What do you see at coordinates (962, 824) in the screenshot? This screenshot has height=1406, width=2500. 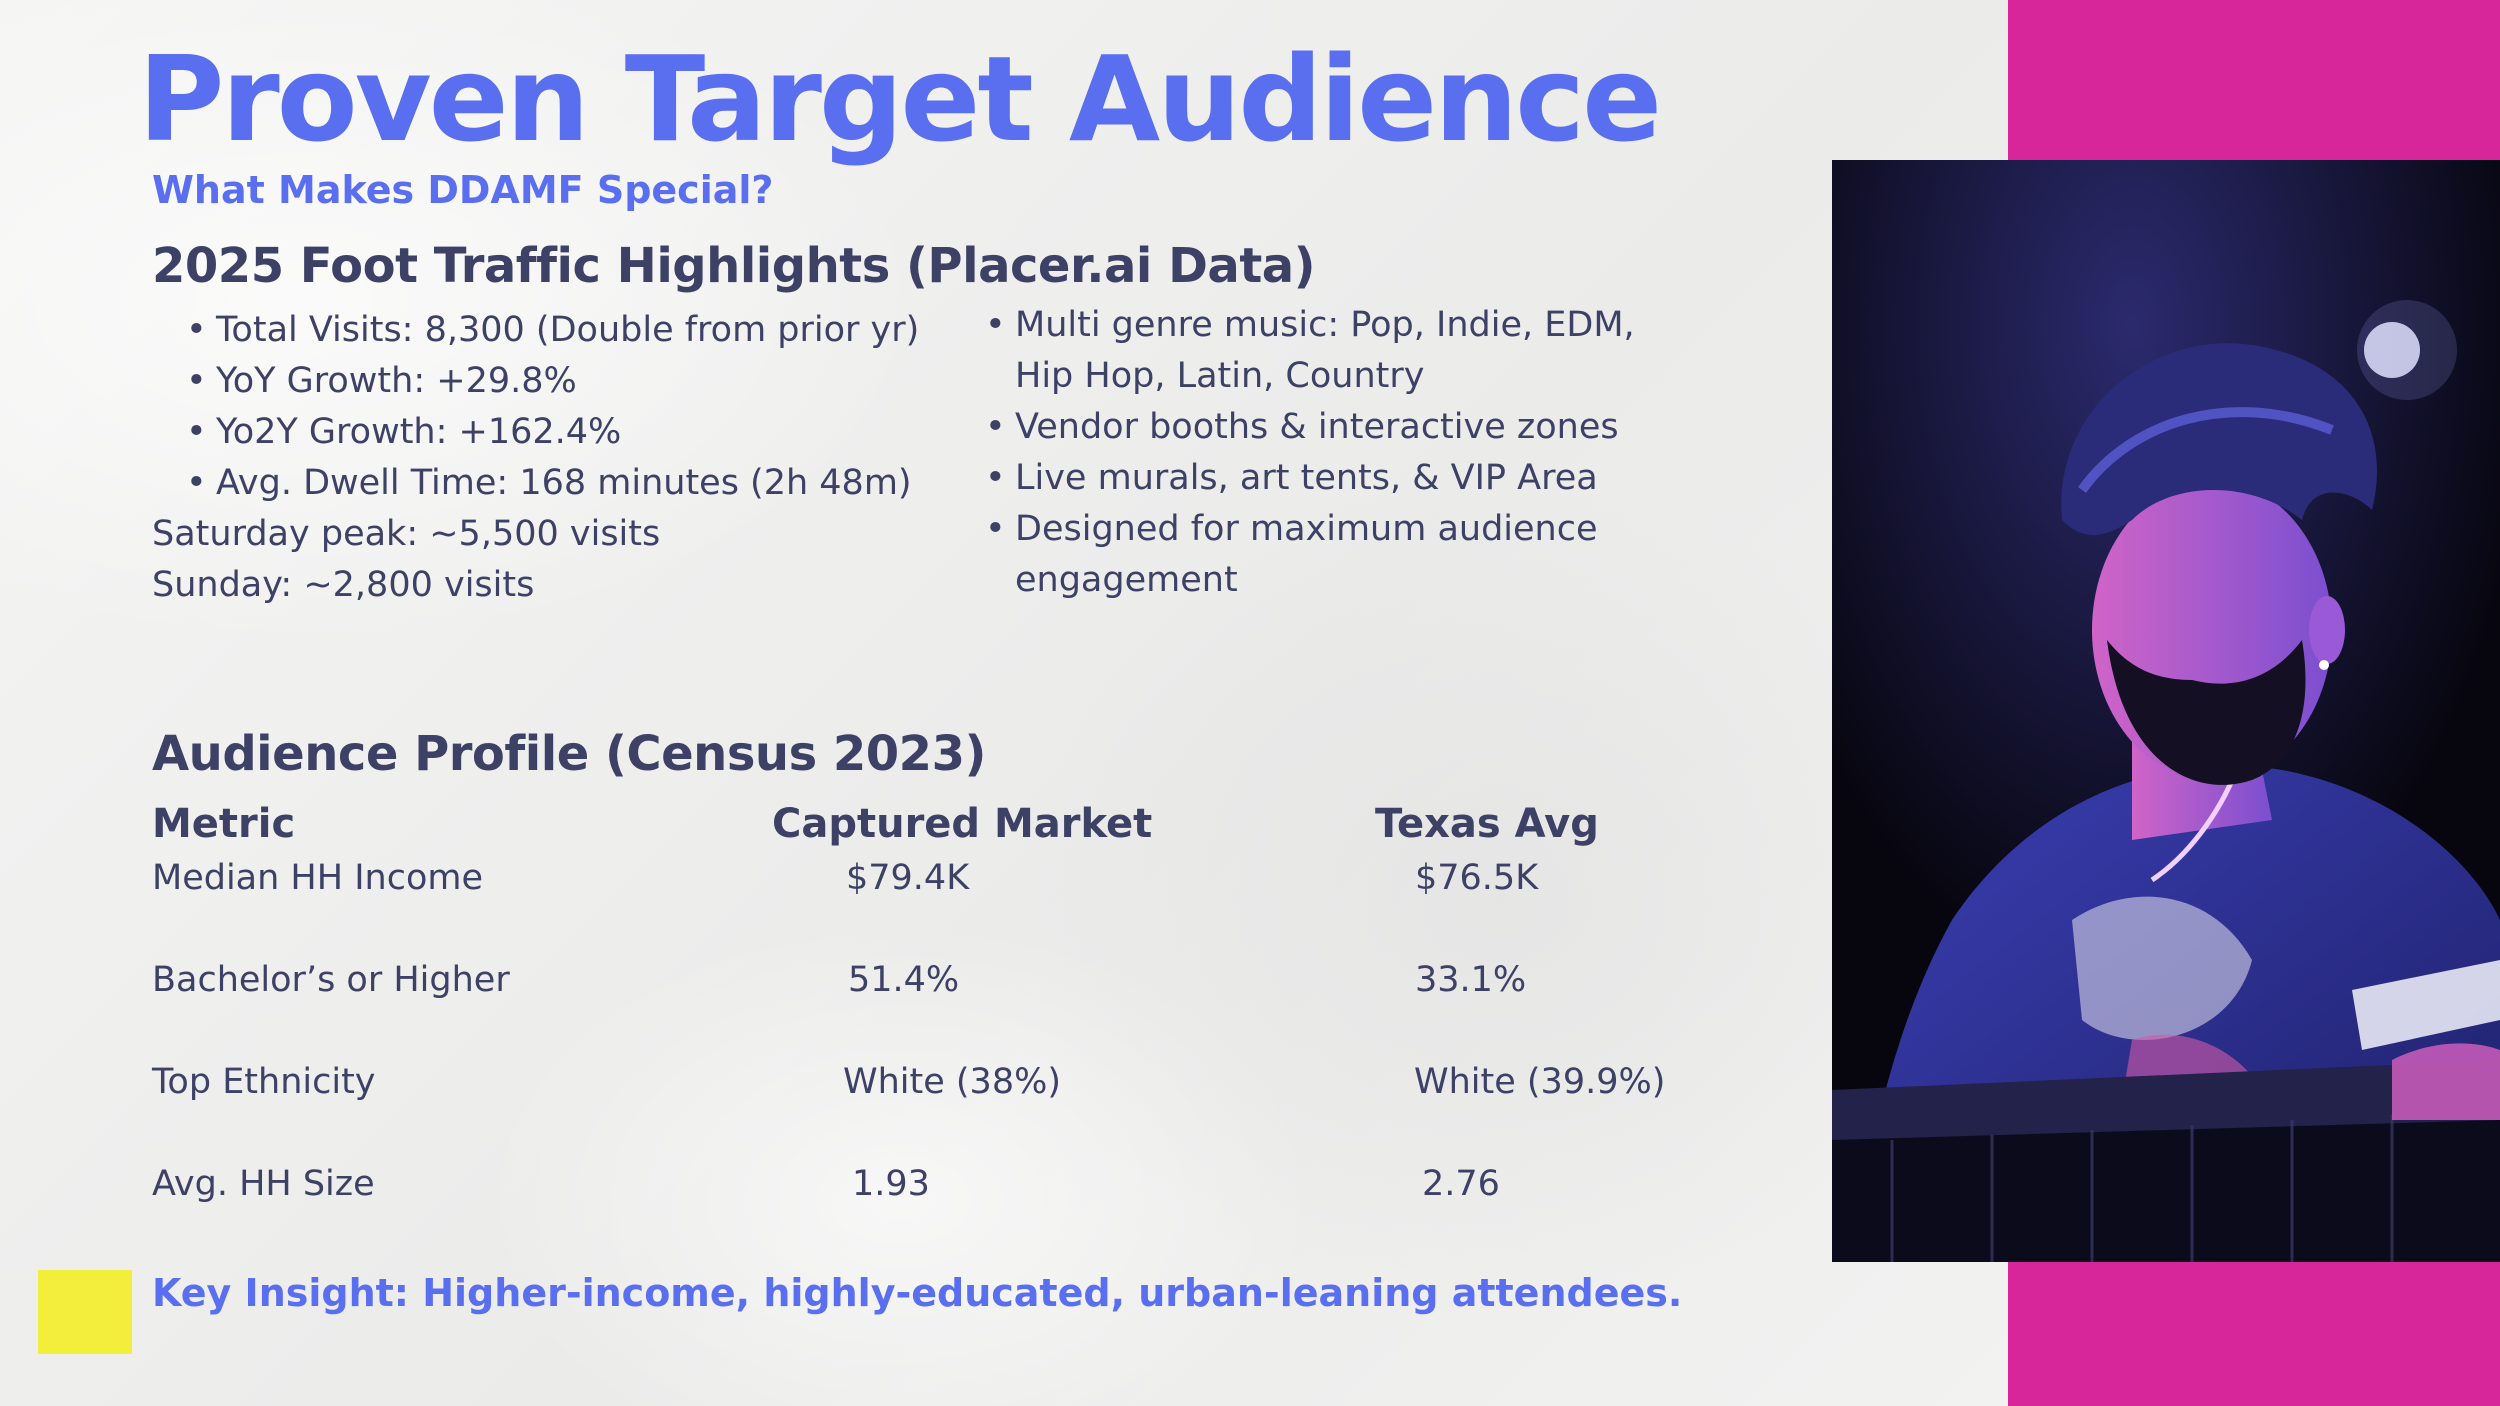 I see `column-header-captured-market: Captured Market` at bounding box center [962, 824].